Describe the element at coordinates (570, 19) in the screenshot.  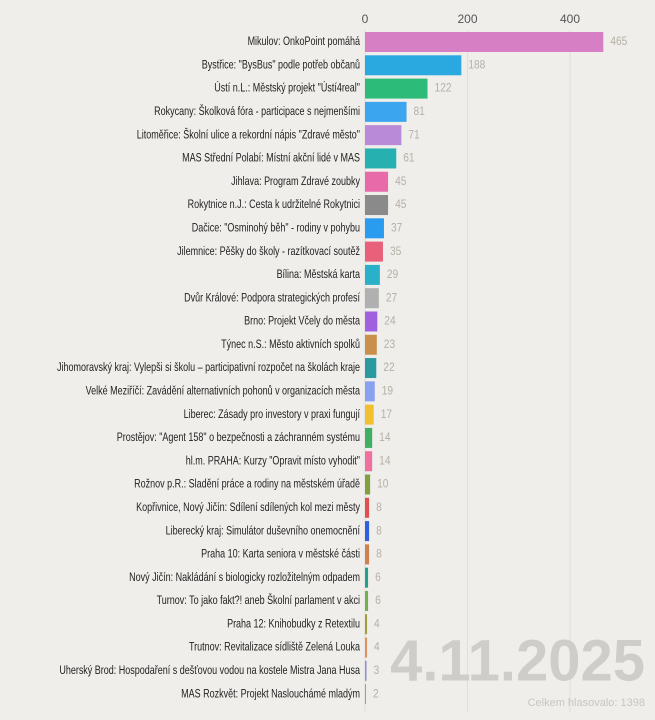
I see `x-tick-label: 400` at that location.